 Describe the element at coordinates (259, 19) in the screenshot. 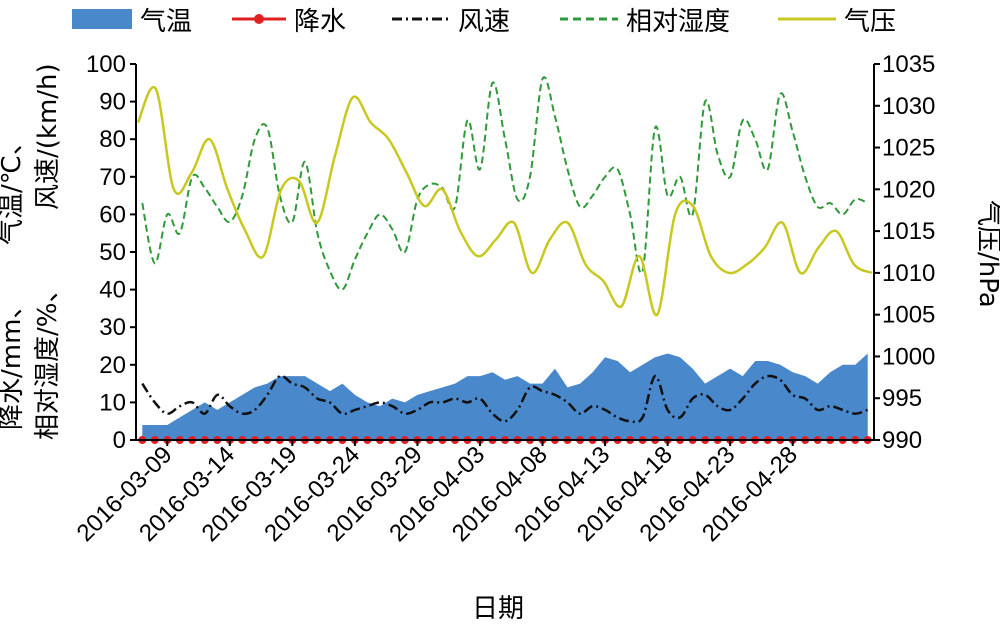

I see `legend-swatch-precipitation-marker` at that location.